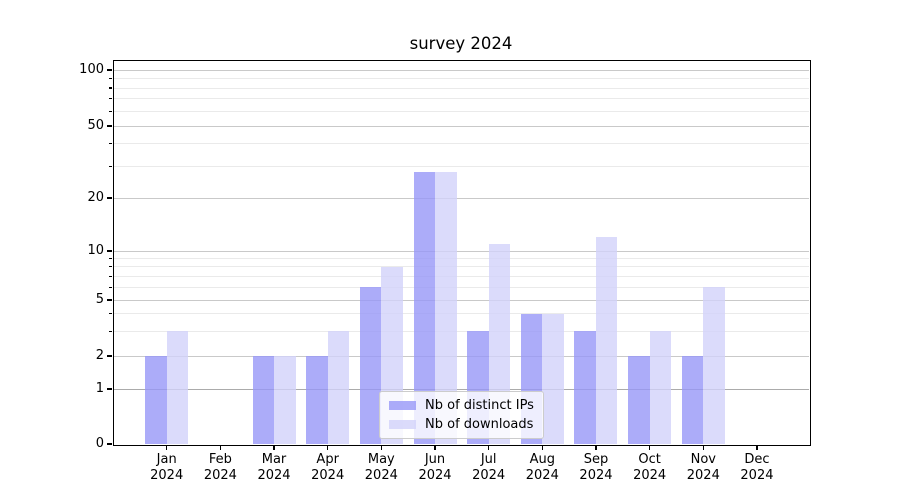  Describe the element at coordinates (95, 197) in the screenshot. I see `y-tick-label: 20` at that location.